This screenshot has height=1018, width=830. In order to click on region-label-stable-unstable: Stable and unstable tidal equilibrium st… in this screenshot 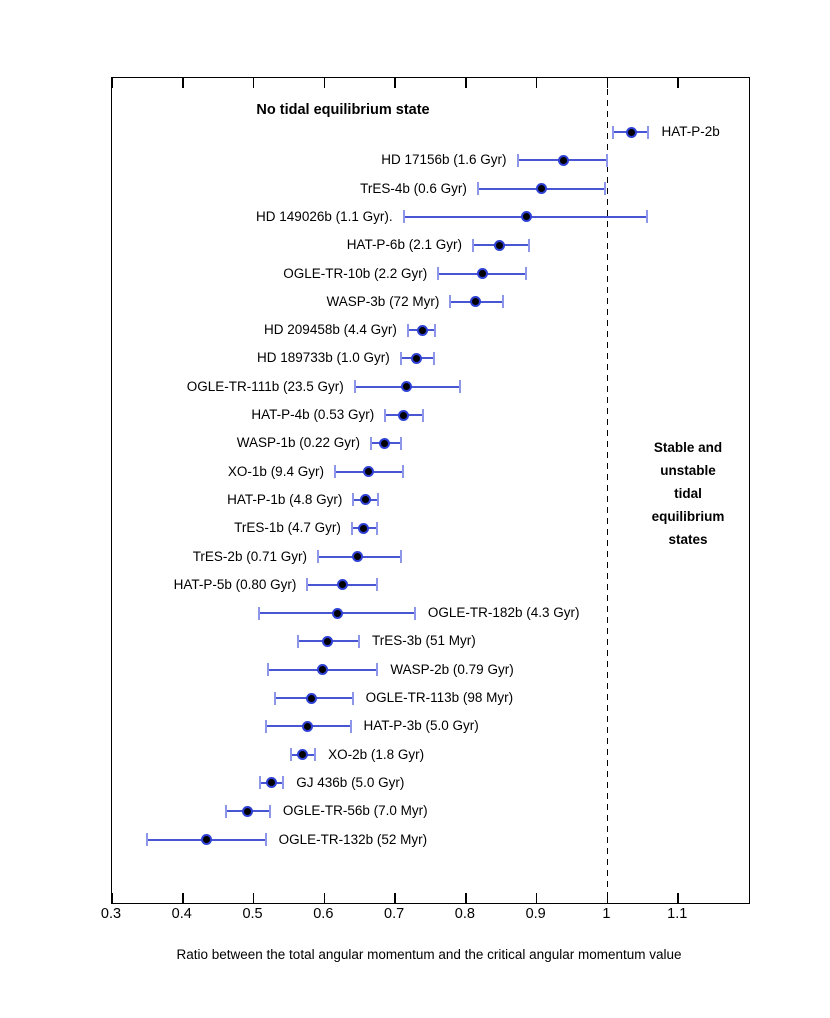, I will do `click(688, 493)`.